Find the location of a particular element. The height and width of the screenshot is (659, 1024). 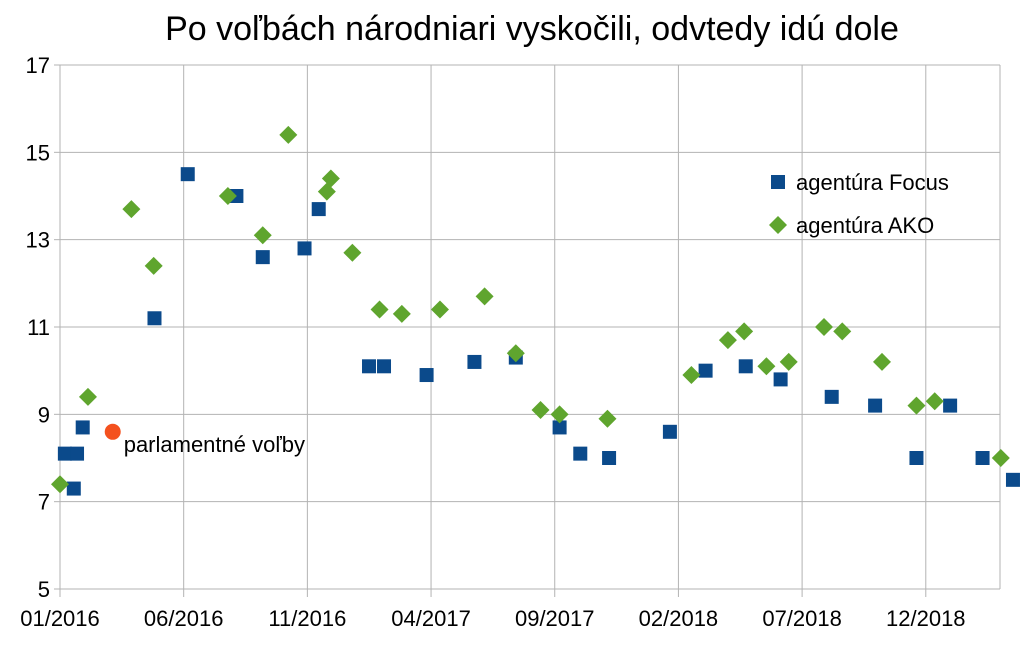

x-tick-label: 01/2016 is located at coordinates (60, 618).